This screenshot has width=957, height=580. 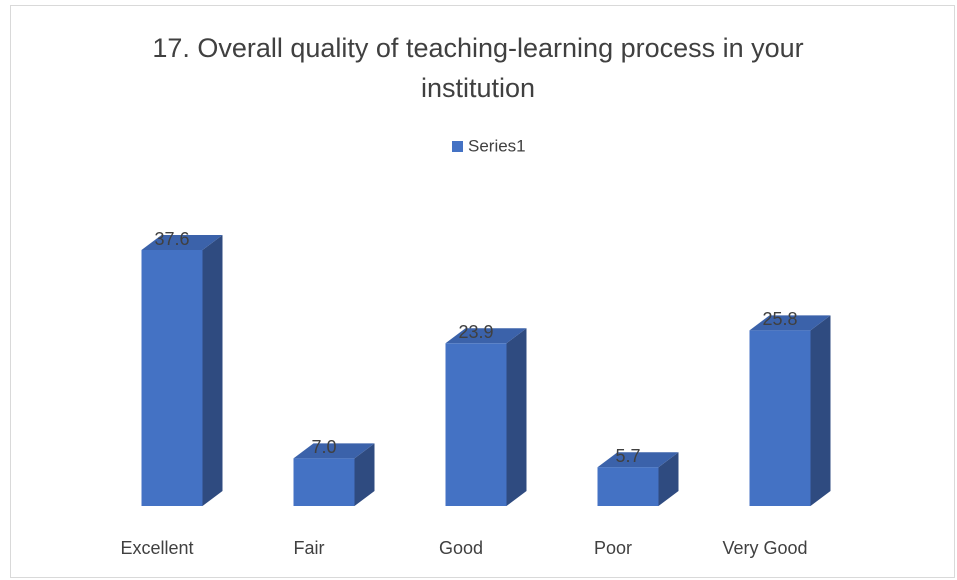 I want to click on legend-swatch, so click(x=457, y=146).